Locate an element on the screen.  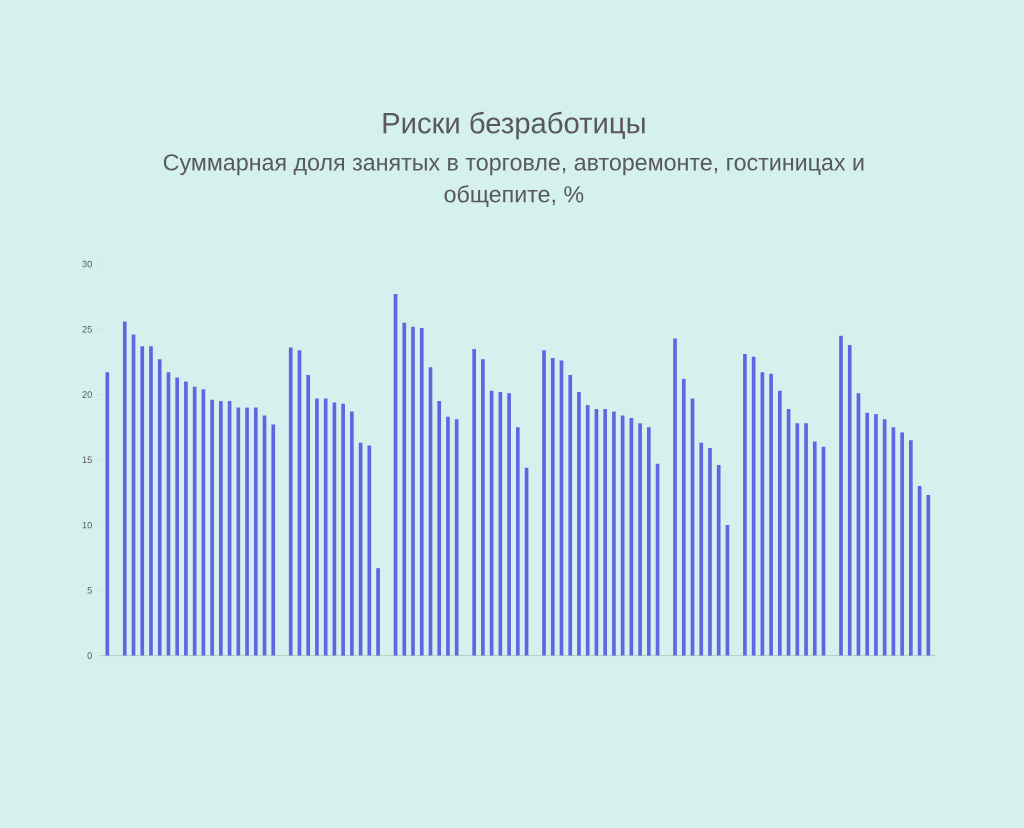
y-tick-label: 0 is located at coordinates (89, 655).